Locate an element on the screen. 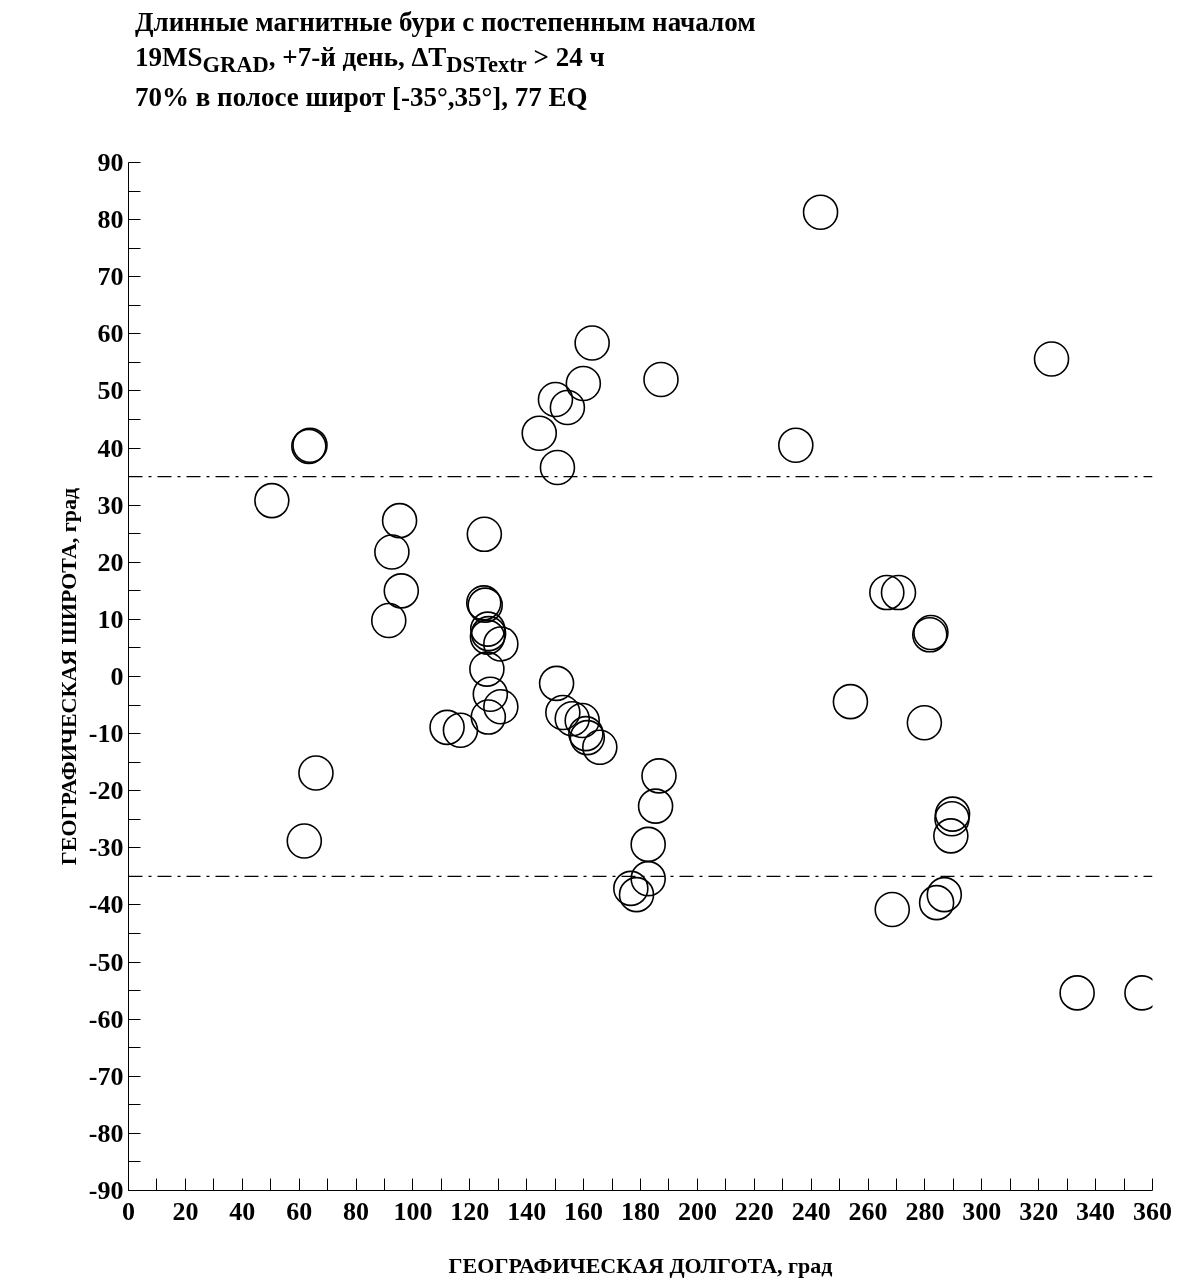 The image size is (1186, 1280). y-tick-label: 40 is located at coordinates (110, 448).